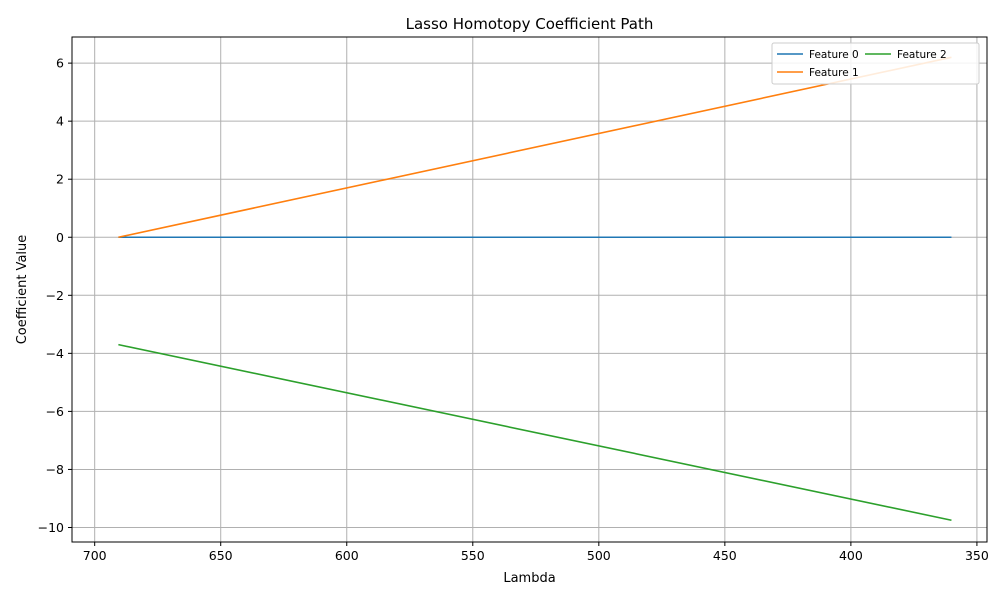 The height and width of the screenshot is (600, 1000). What do you see at coordinates (834, 73) in the screenshot?
I see `legend-label-feature-1: Feature 1` at bounding box center [834, 73].